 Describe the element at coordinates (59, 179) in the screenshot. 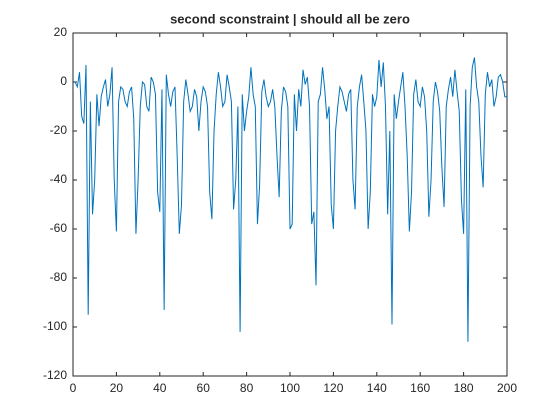

I see `y-tick-label: -40` at that location.